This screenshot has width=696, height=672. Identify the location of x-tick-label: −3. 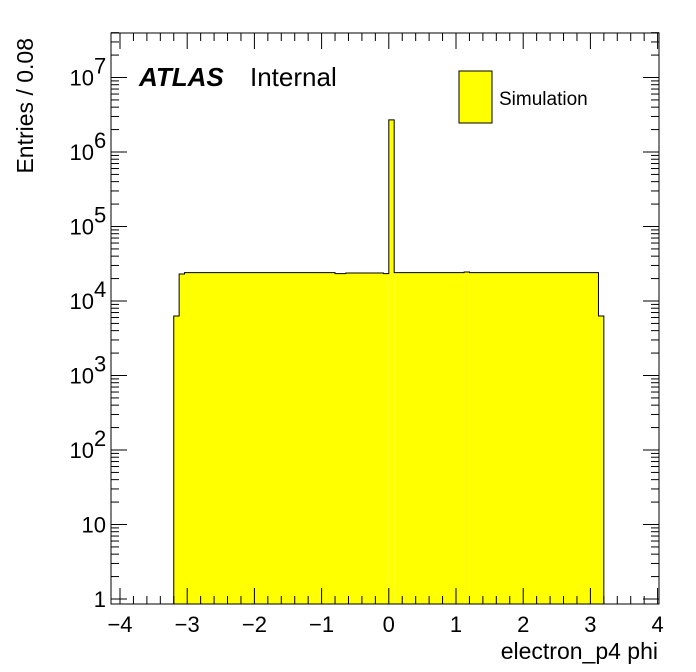
(187, 624).